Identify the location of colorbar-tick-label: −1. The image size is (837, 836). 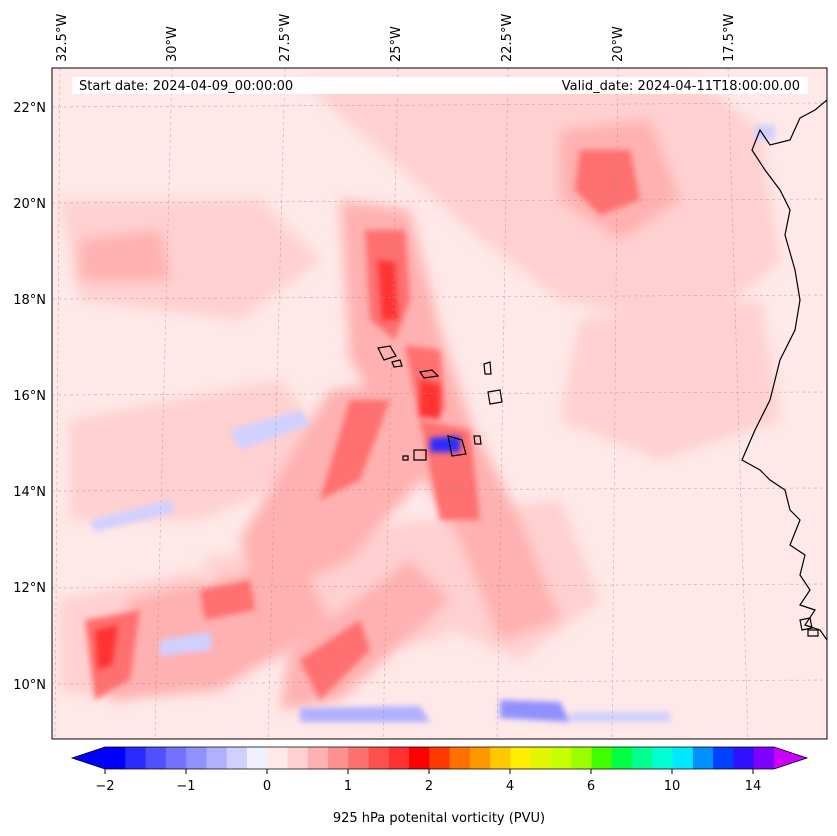
(185, 786).